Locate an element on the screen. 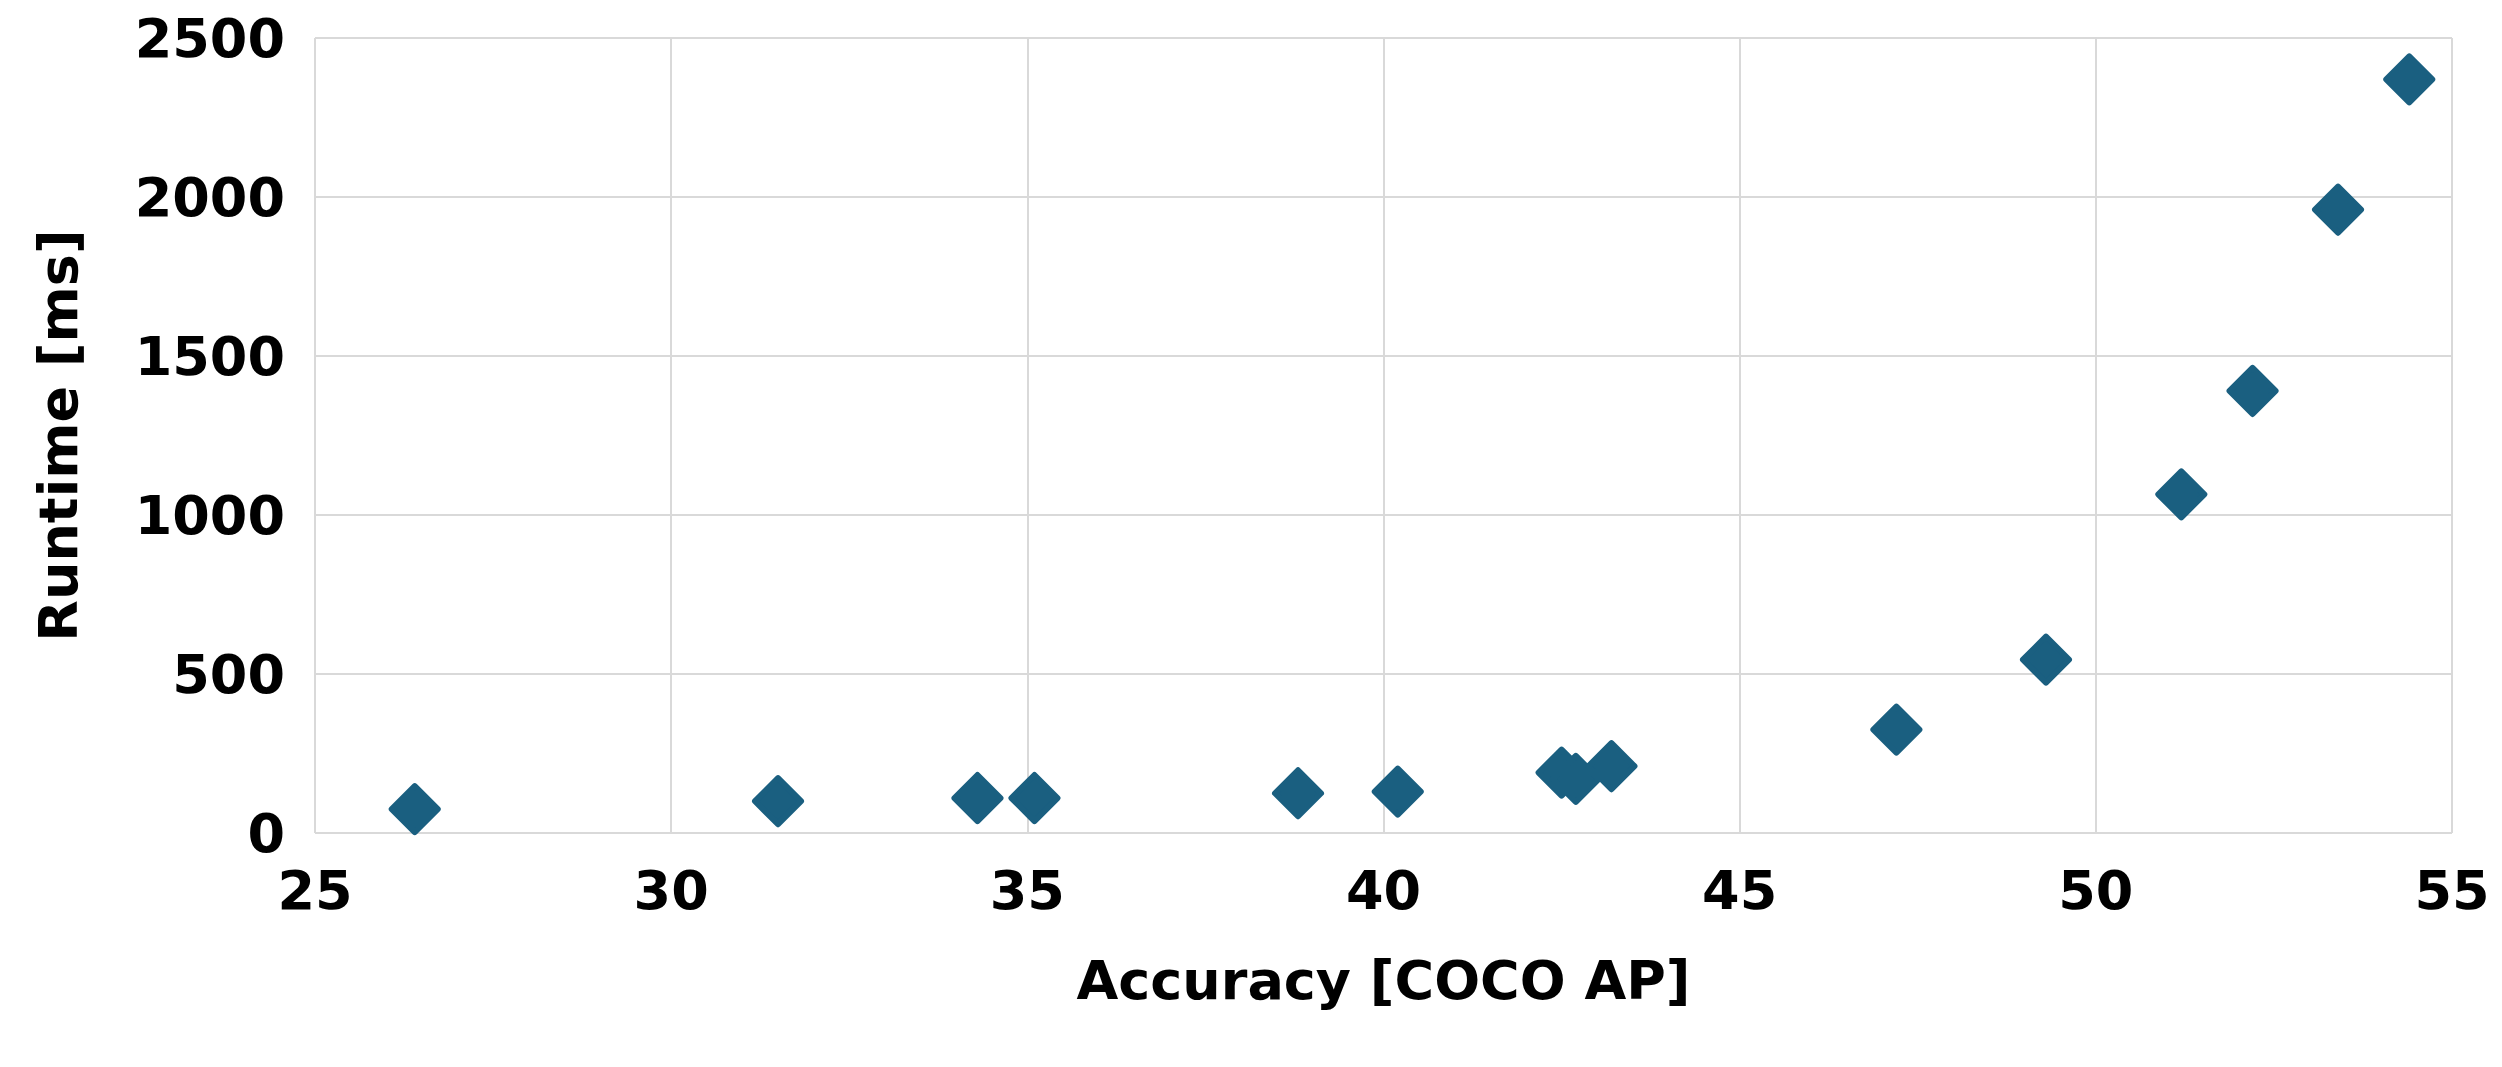 The image size is (2502, 1067). y-tick-label: 2500 is located at coordinates (209, 38).